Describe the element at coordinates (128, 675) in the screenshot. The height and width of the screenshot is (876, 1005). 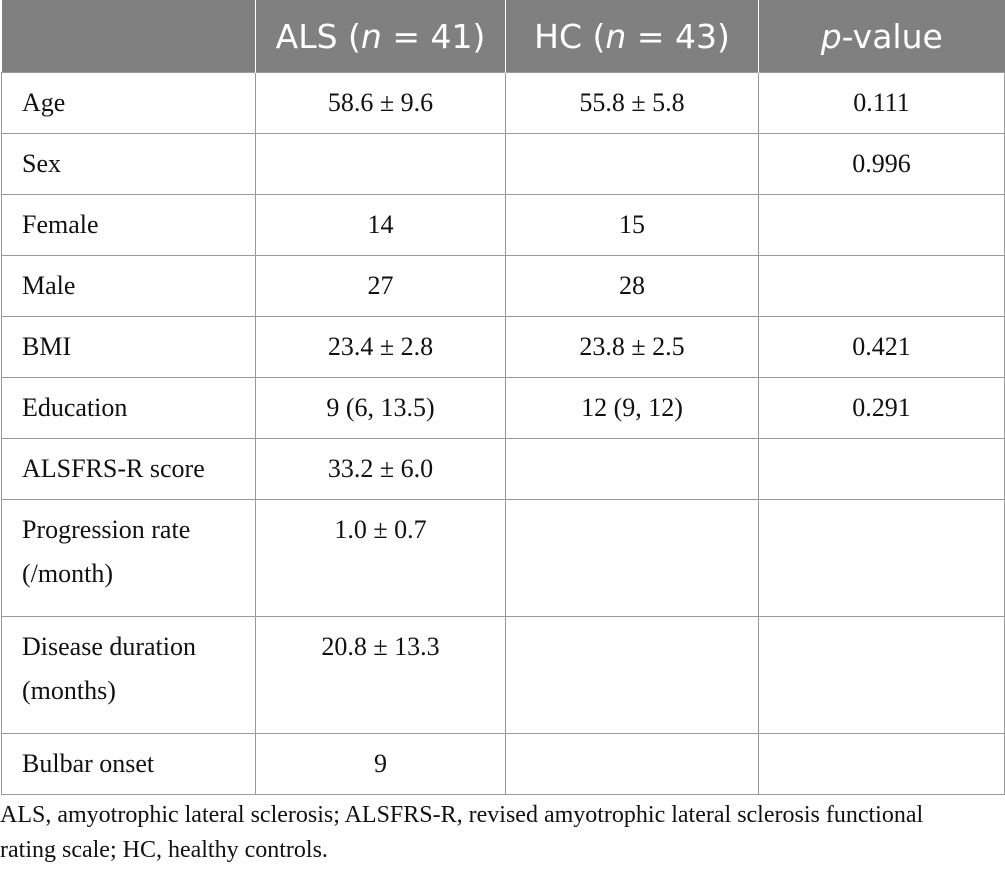
I see `row-label: Disease duration (months)` at that location.